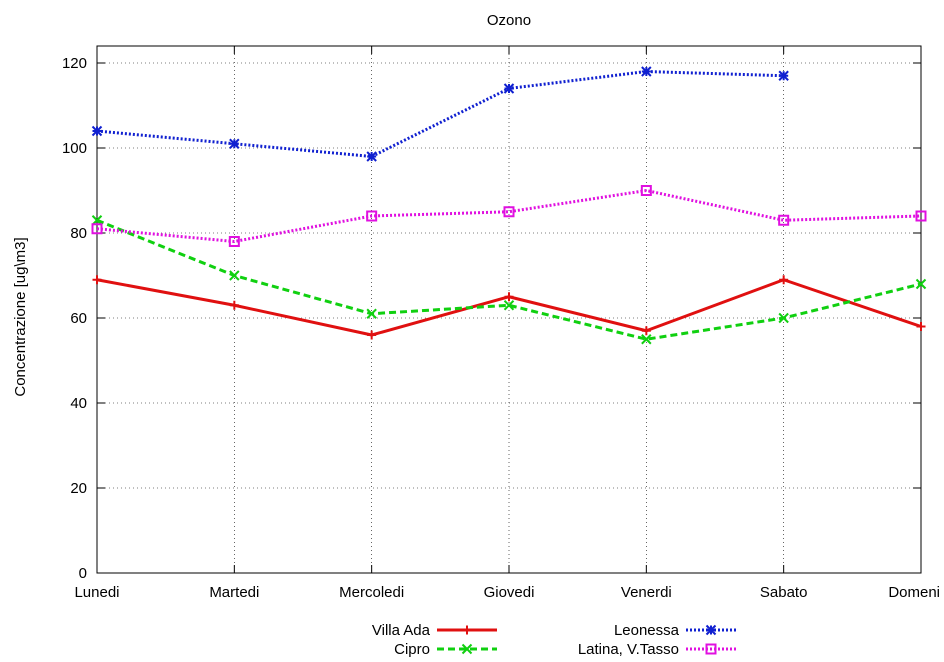  Describe the element at coordinates (401, 630) in the screenshot. I see `legend-label: Villa Ada` at that location.